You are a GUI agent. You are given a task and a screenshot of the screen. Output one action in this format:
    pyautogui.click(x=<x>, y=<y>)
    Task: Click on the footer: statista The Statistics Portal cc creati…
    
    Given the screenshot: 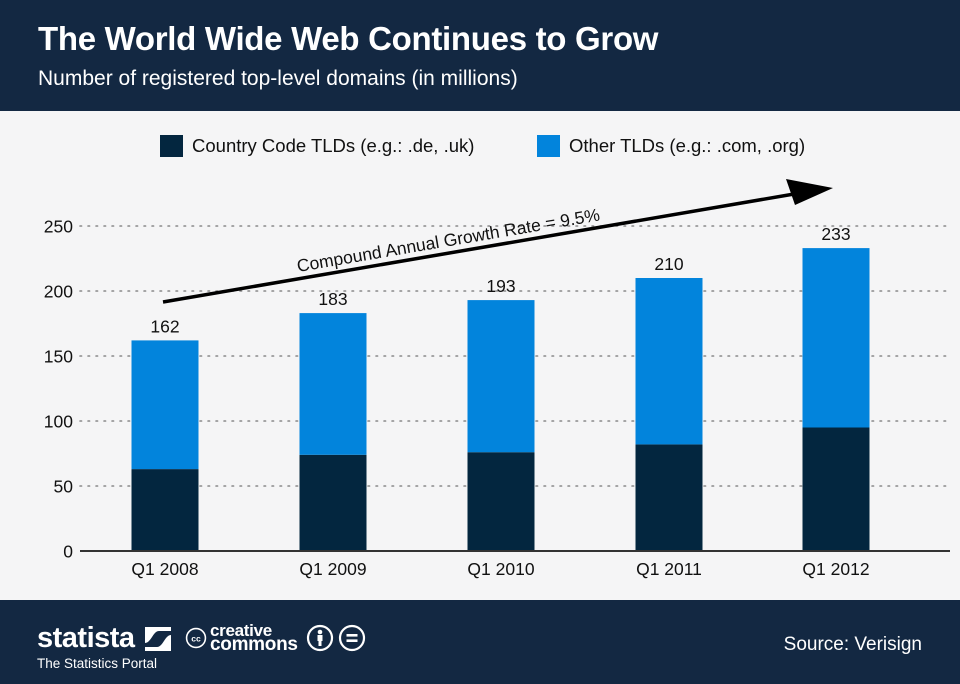 What is the action you would take?
    pyautogui.click(x=480, y=642)
    